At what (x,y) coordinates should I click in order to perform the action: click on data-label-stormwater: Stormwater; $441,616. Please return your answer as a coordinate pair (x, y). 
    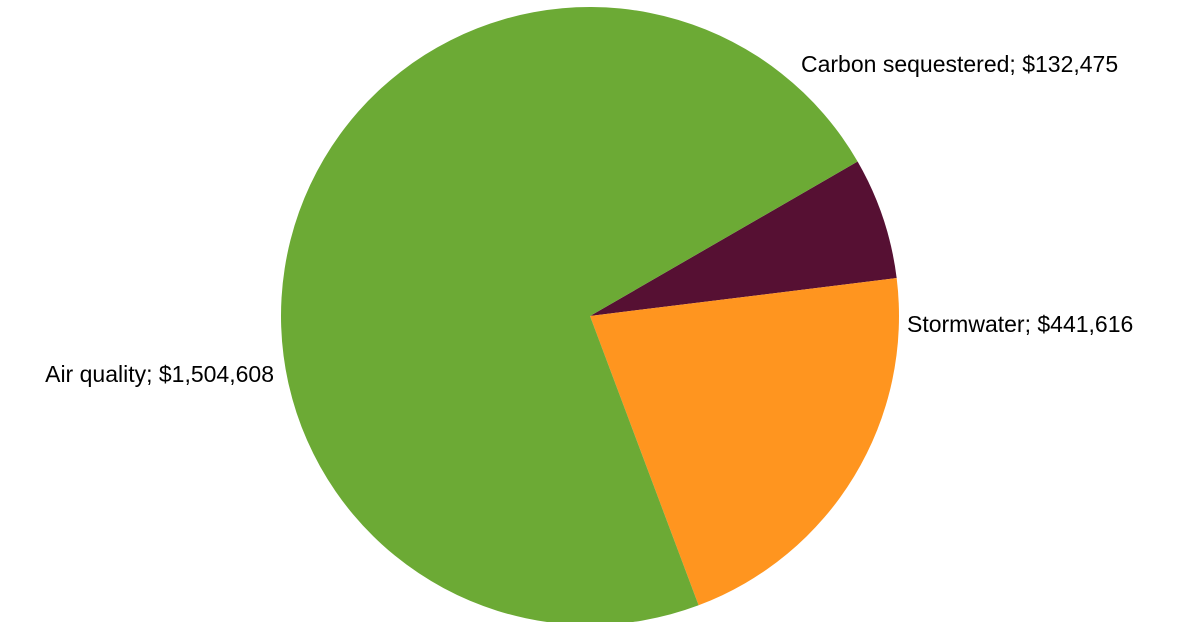
    Looking at the image, I should click on (1020, 324).